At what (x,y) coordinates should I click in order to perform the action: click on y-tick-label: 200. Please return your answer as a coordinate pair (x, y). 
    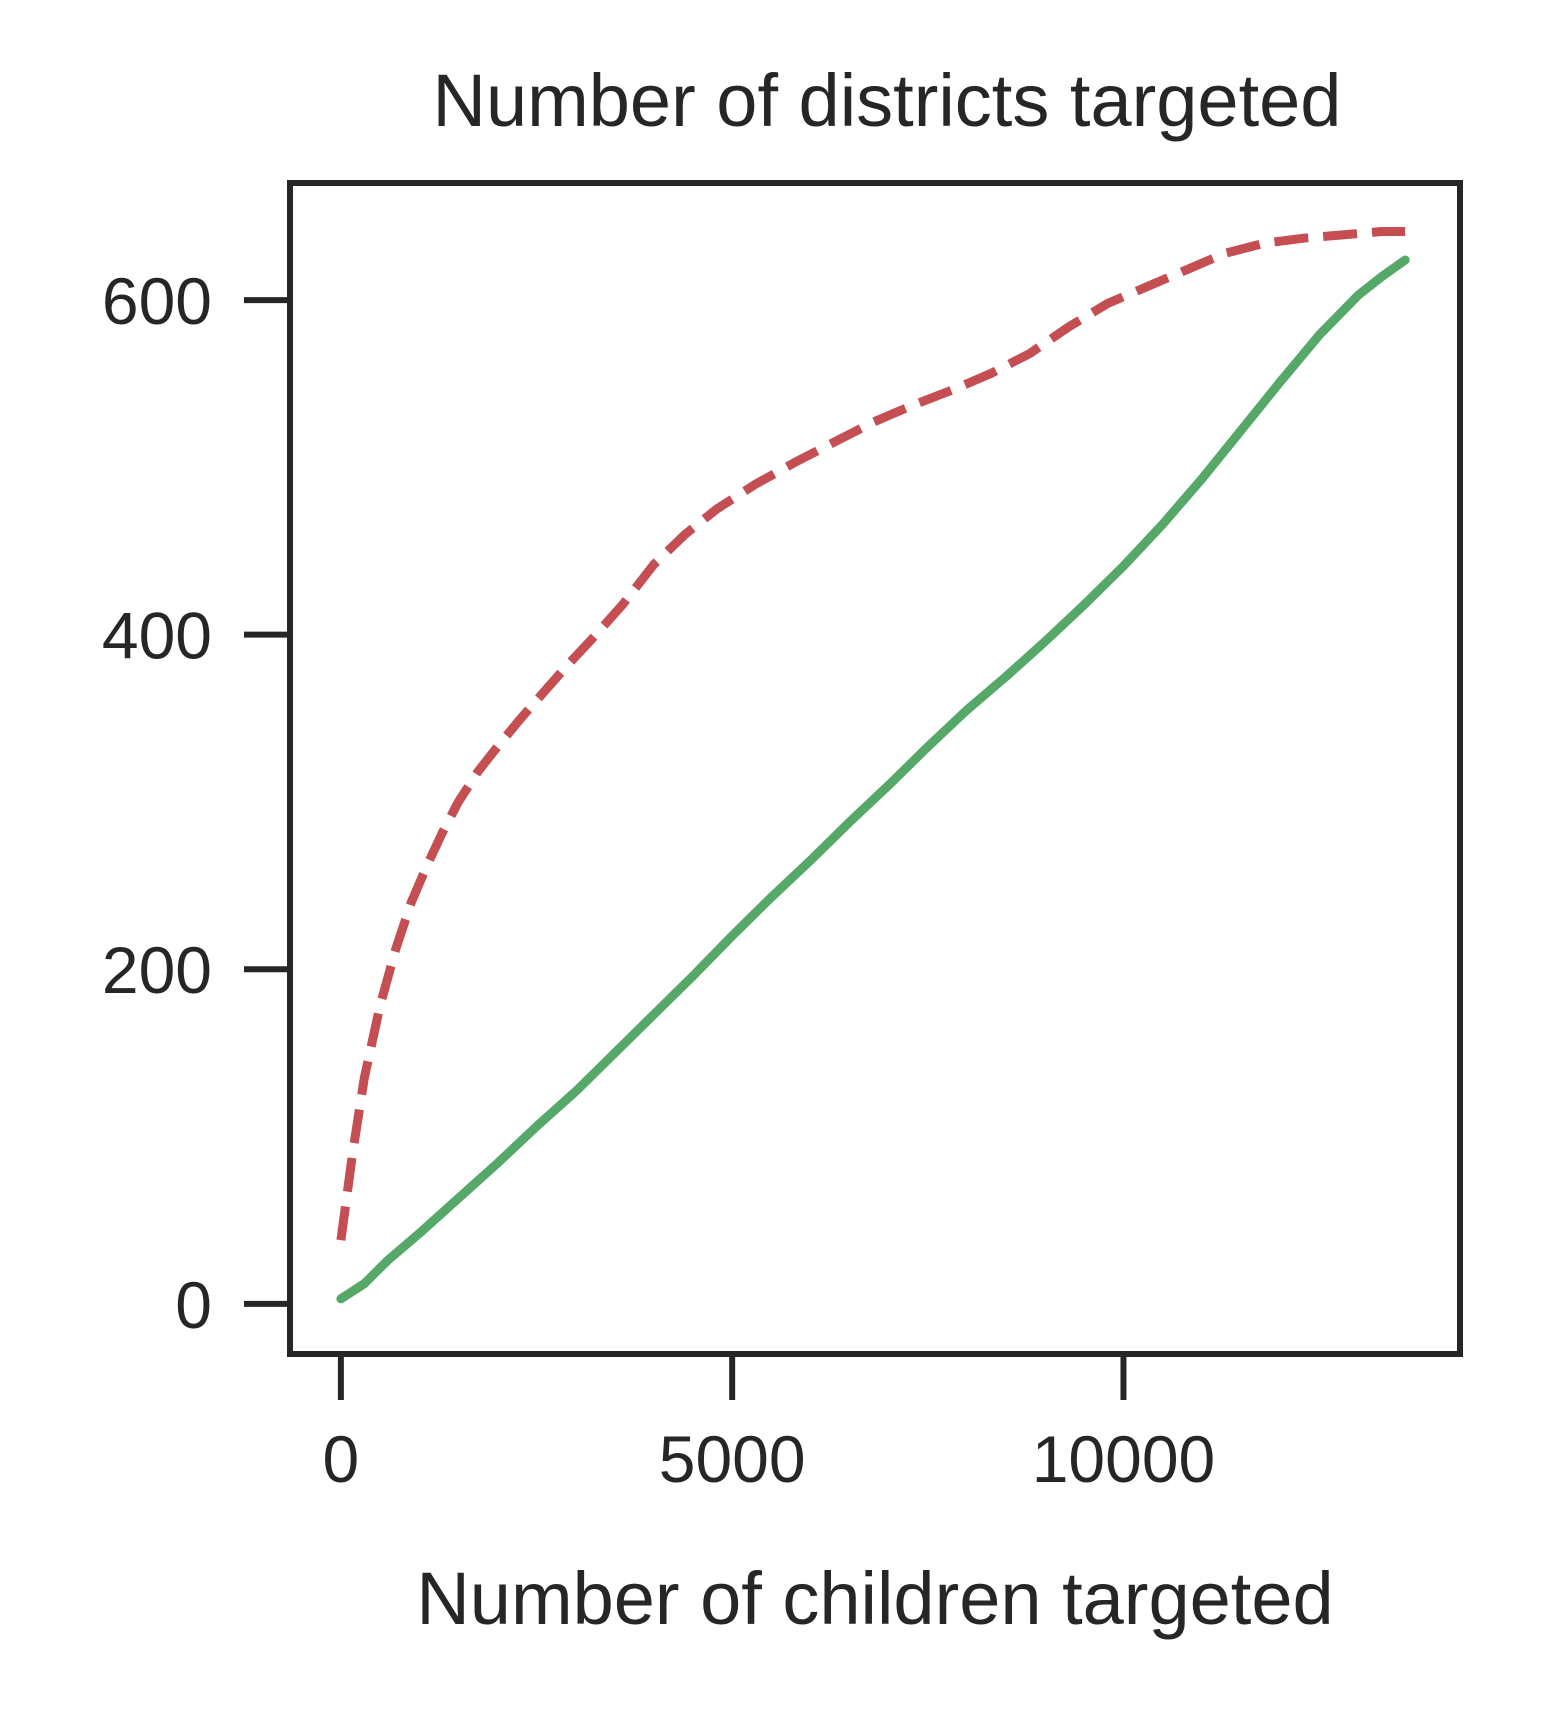
    Looking at the image, I should click on (157, 970).